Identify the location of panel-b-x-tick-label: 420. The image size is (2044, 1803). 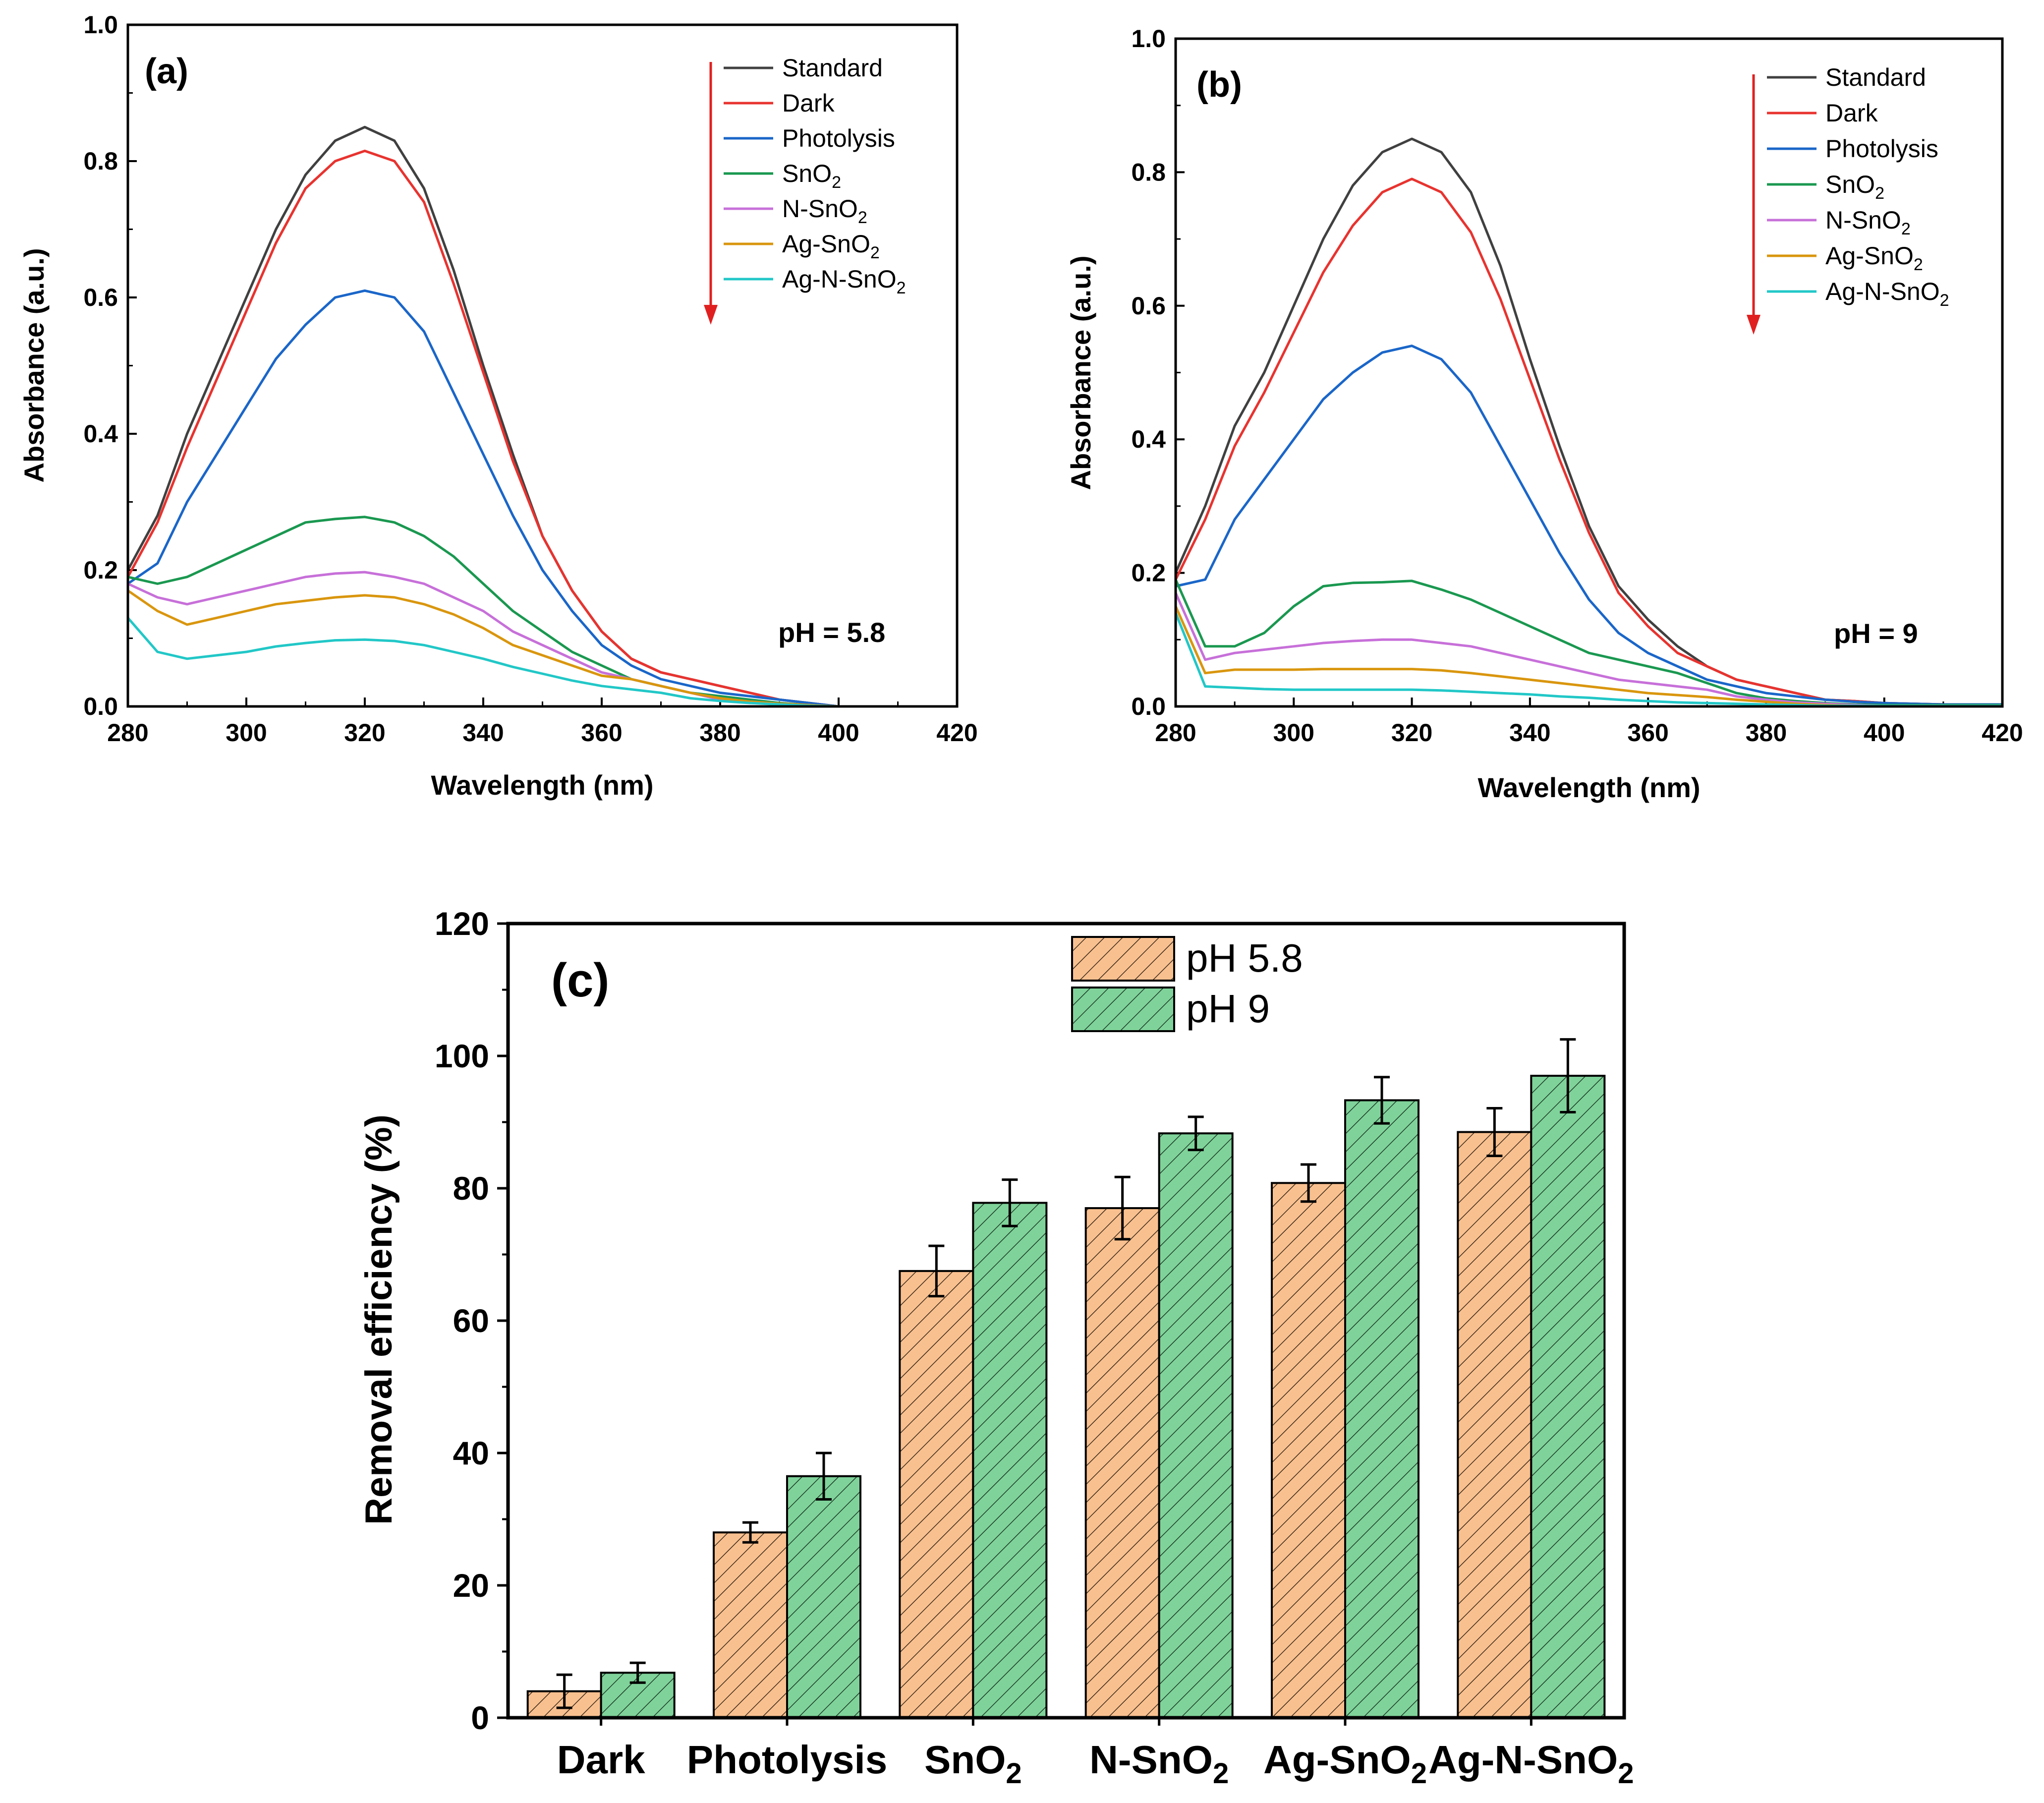
(2002, 733).